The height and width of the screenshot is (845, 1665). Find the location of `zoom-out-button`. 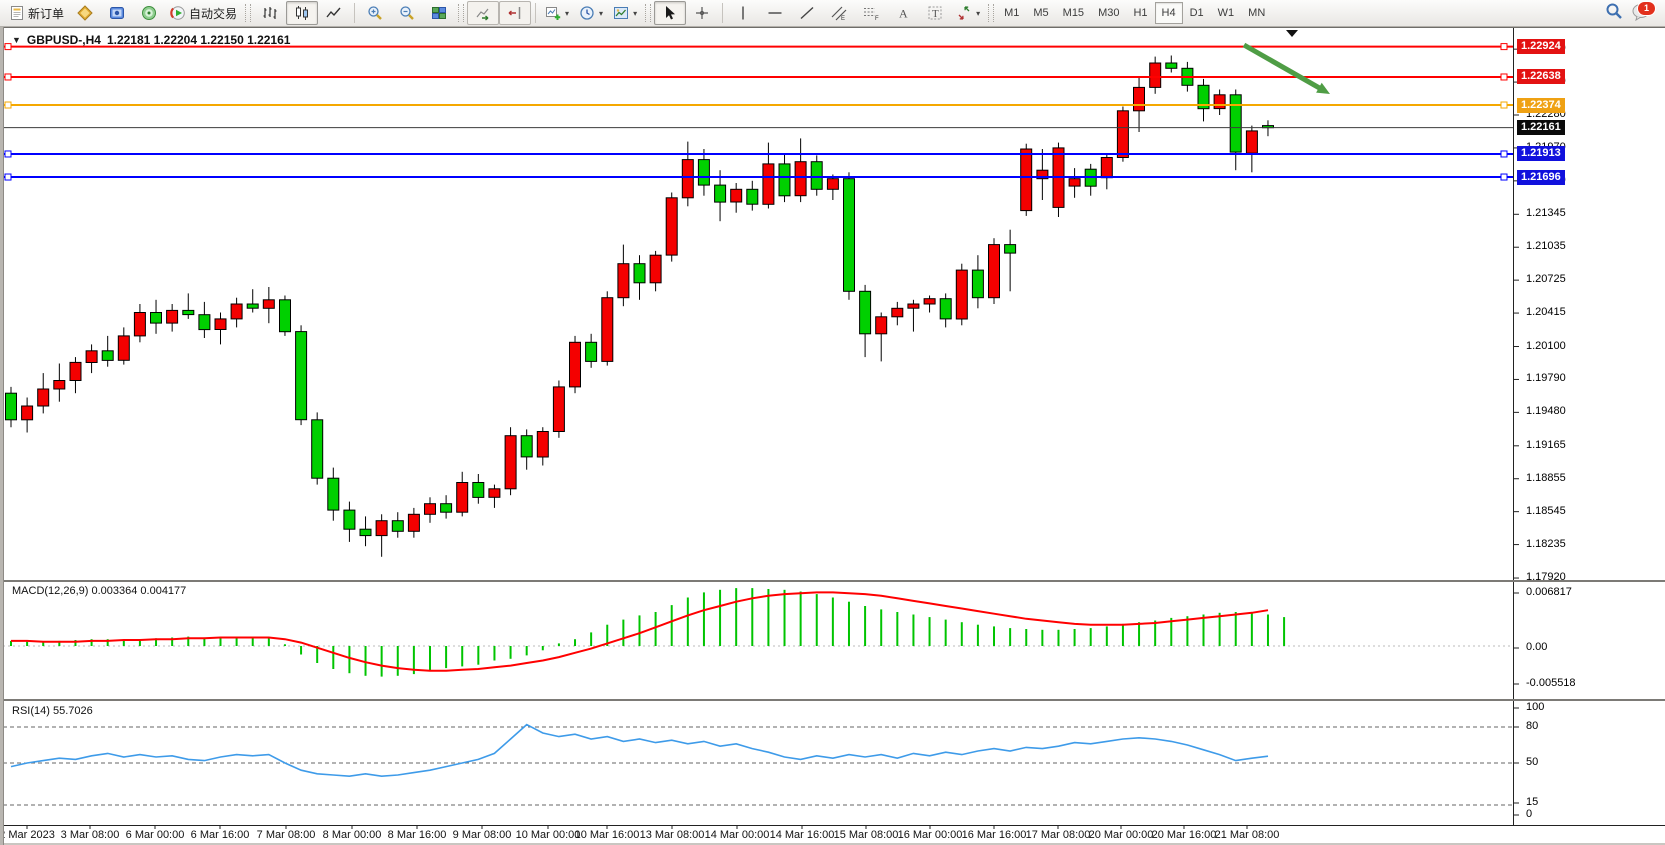

zoom-out-button is located at coordinates (407, 13).